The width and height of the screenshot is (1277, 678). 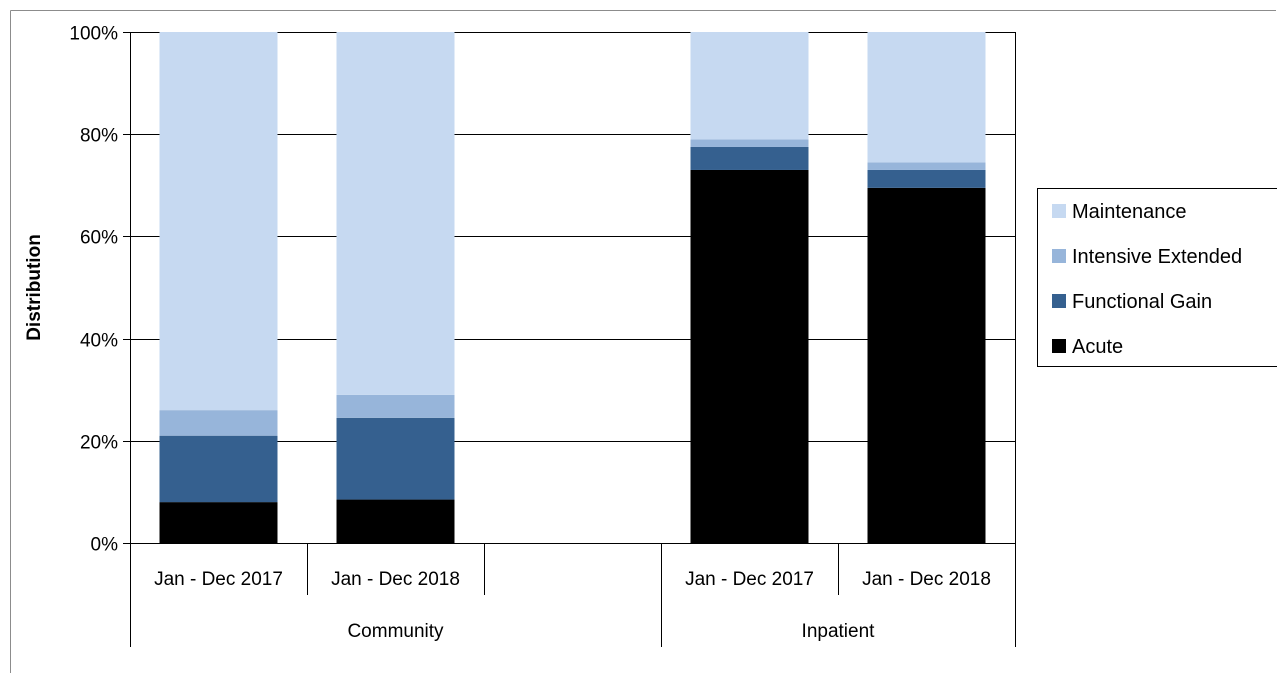 I want to click on legend-label: Maintenance, so click(x=1129, y=212).